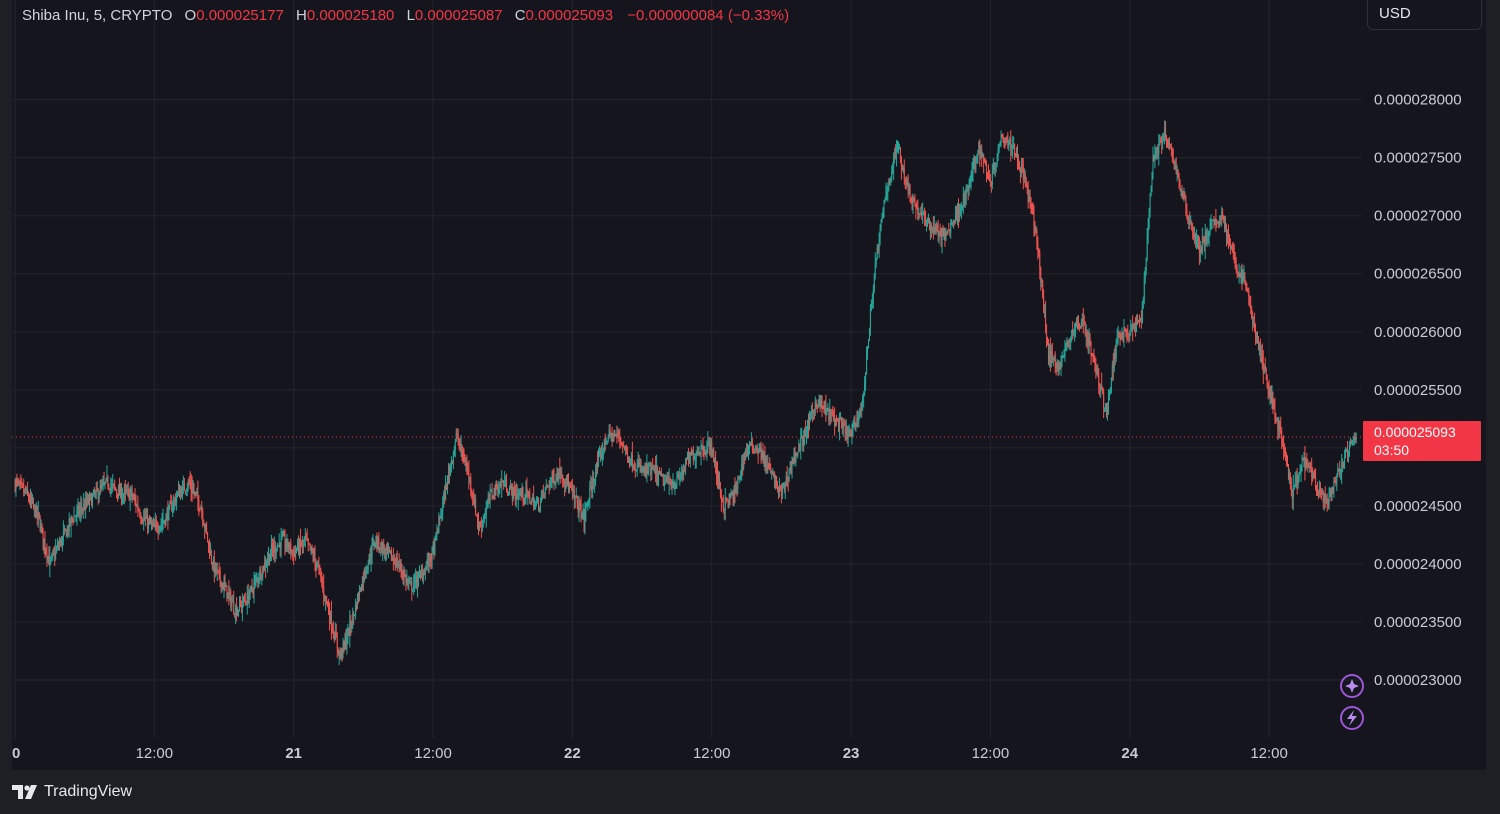  What do you see at coordinates (97, 15) in the screenshot?
I see `symbol-title: Shiba Inu, 5, CRYPTO` at bounding box center [97, 15].